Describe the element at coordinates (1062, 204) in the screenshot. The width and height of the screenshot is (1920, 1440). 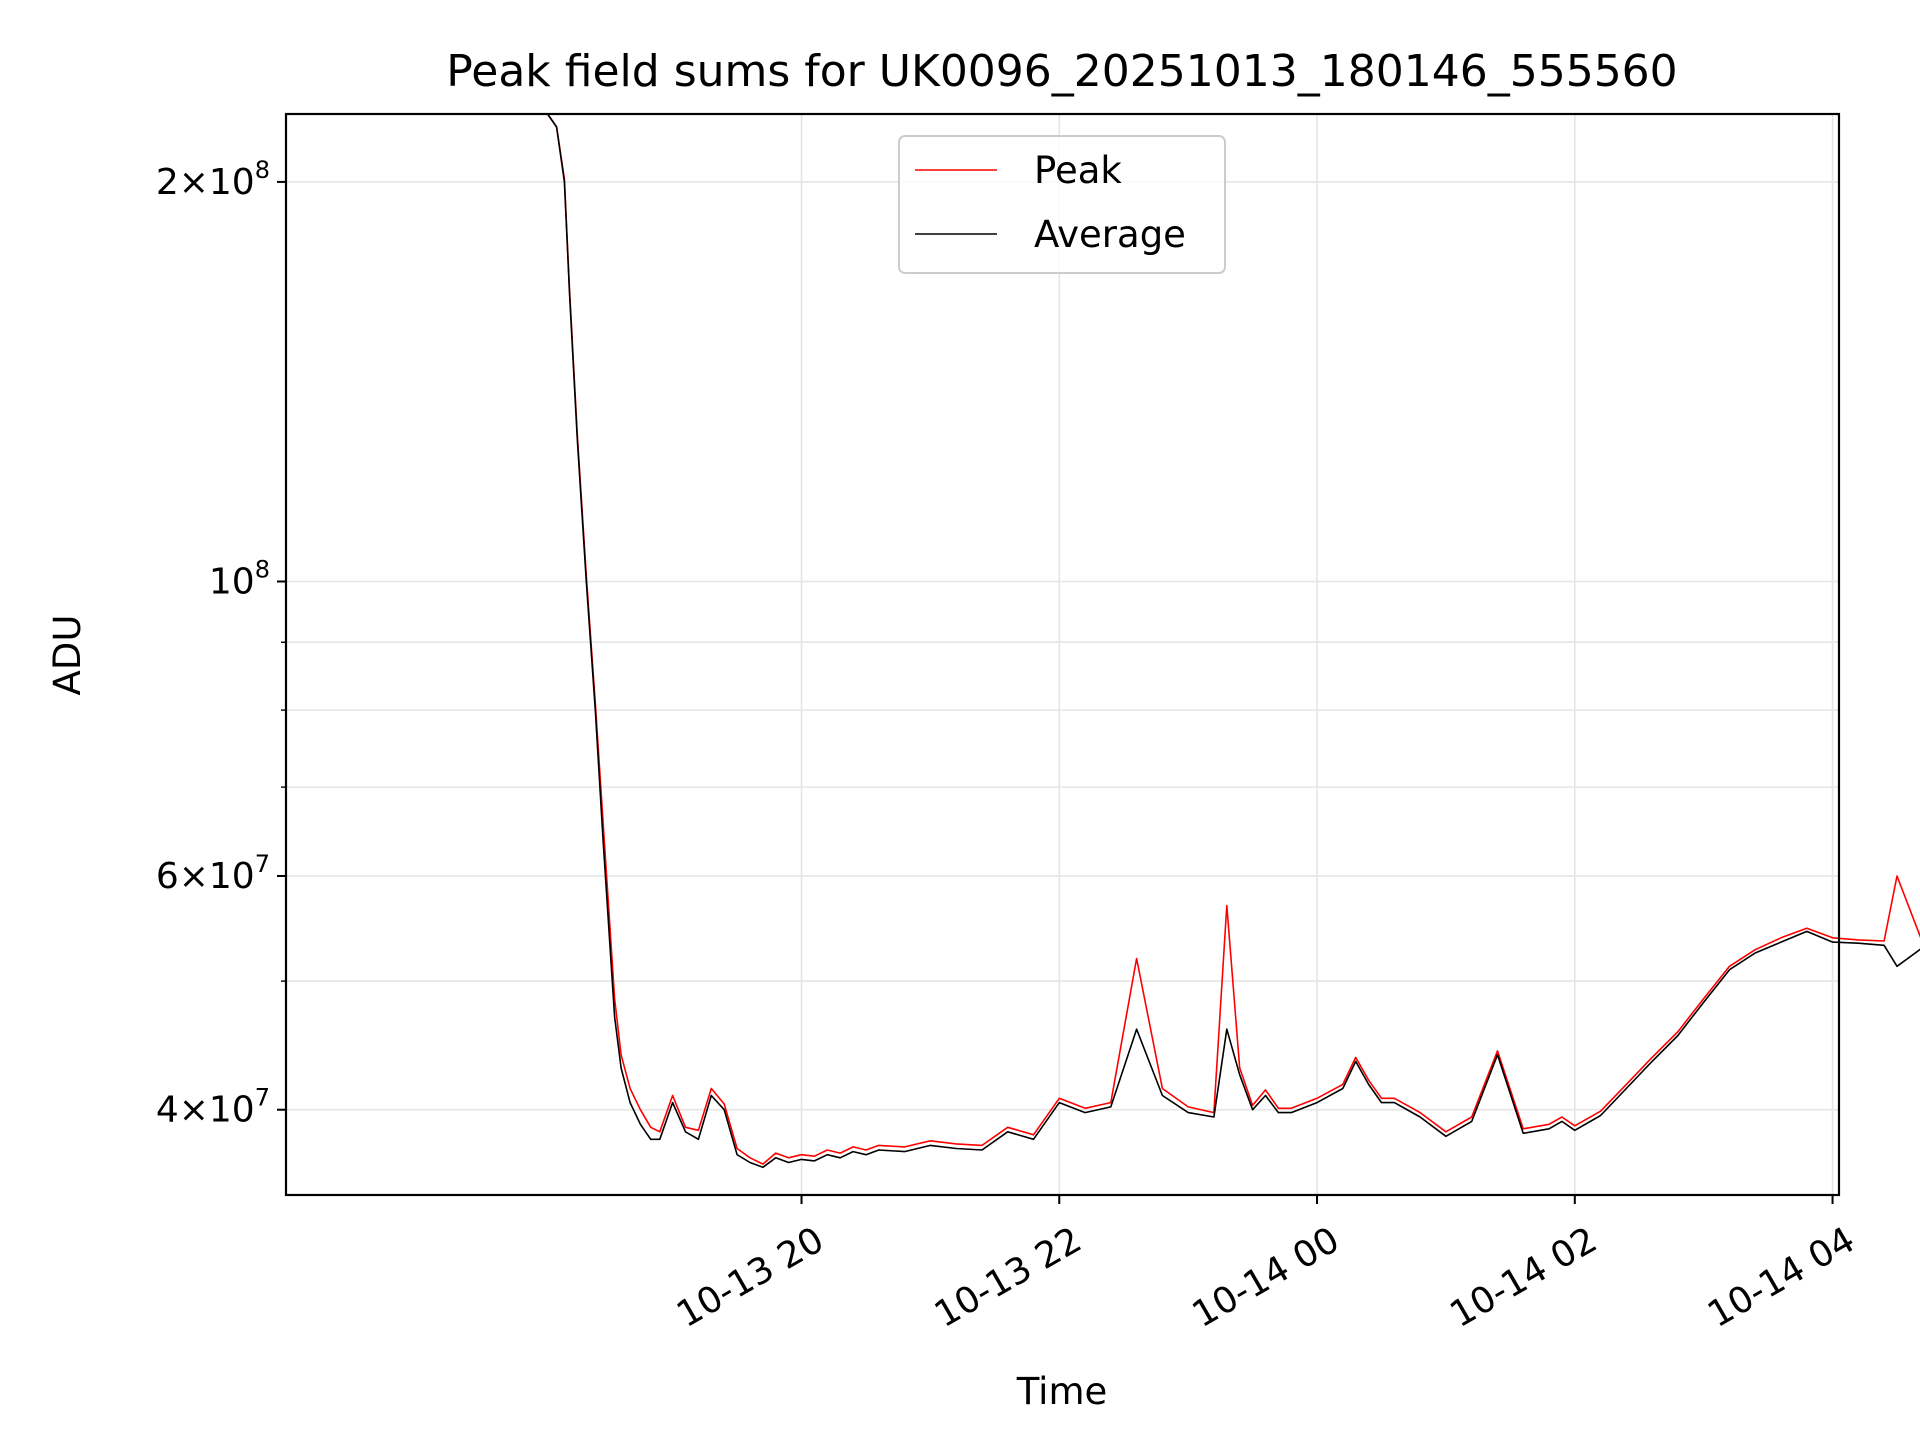
I see `legend: Peak Average` at that location.